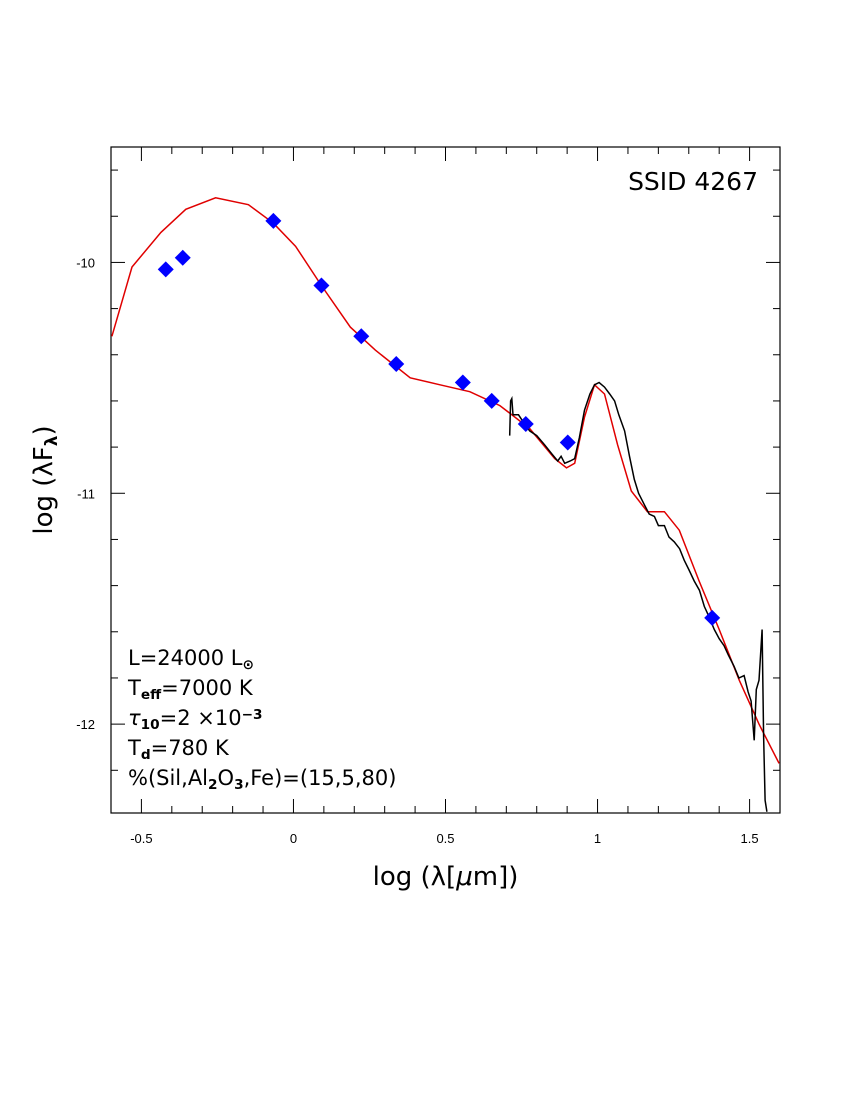 The width and height of the screenshot is (850, 1100). Describe the element at coordinates (168, 778) in the screenshot. I see `text-run: %(Sil,Al` at that location.